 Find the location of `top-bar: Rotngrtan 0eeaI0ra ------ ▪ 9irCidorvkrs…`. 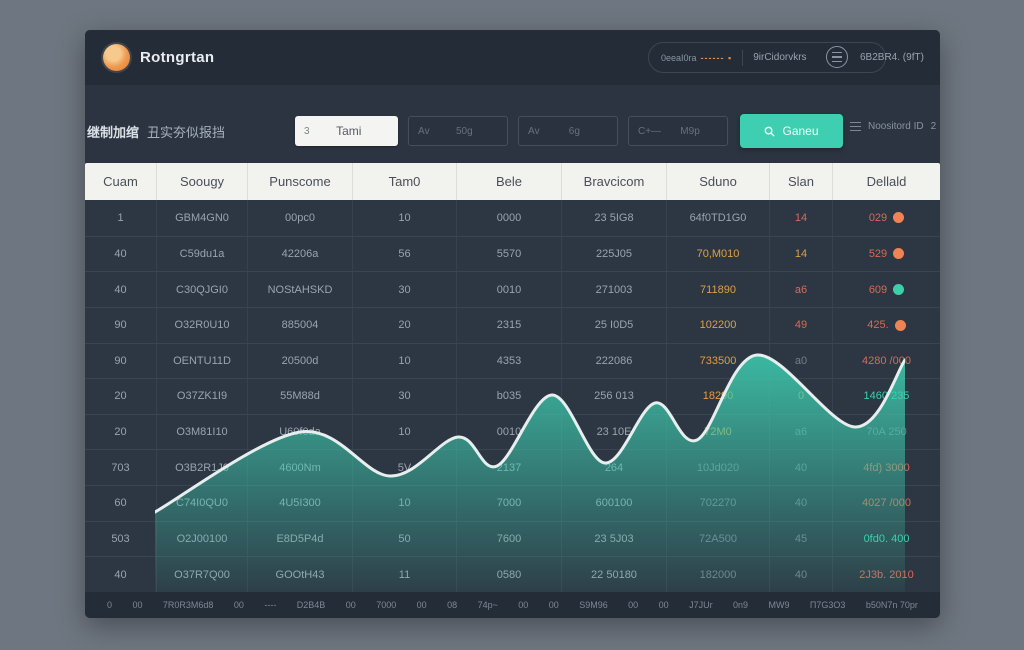

top-bar: Rotngrtan 0eeaI0ra ------ ▪ 9irCidorvkrs… is located at coordinates (512, 57).